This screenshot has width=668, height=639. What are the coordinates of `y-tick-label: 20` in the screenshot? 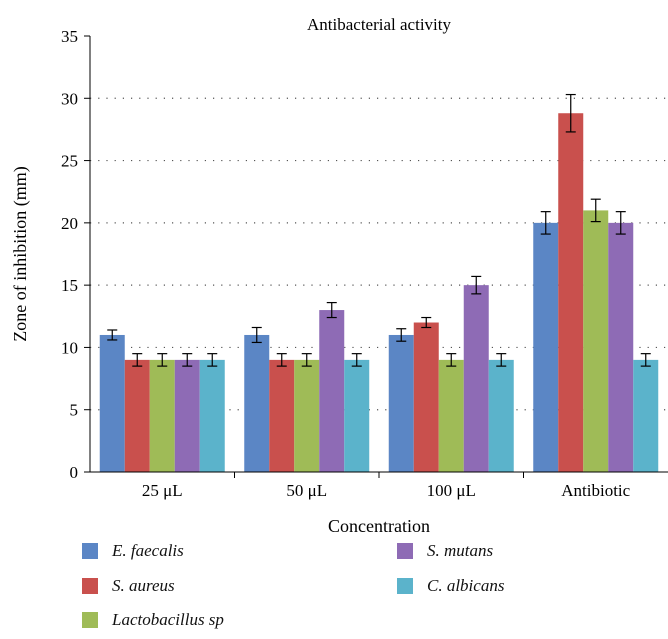 It's located at (69, 223).